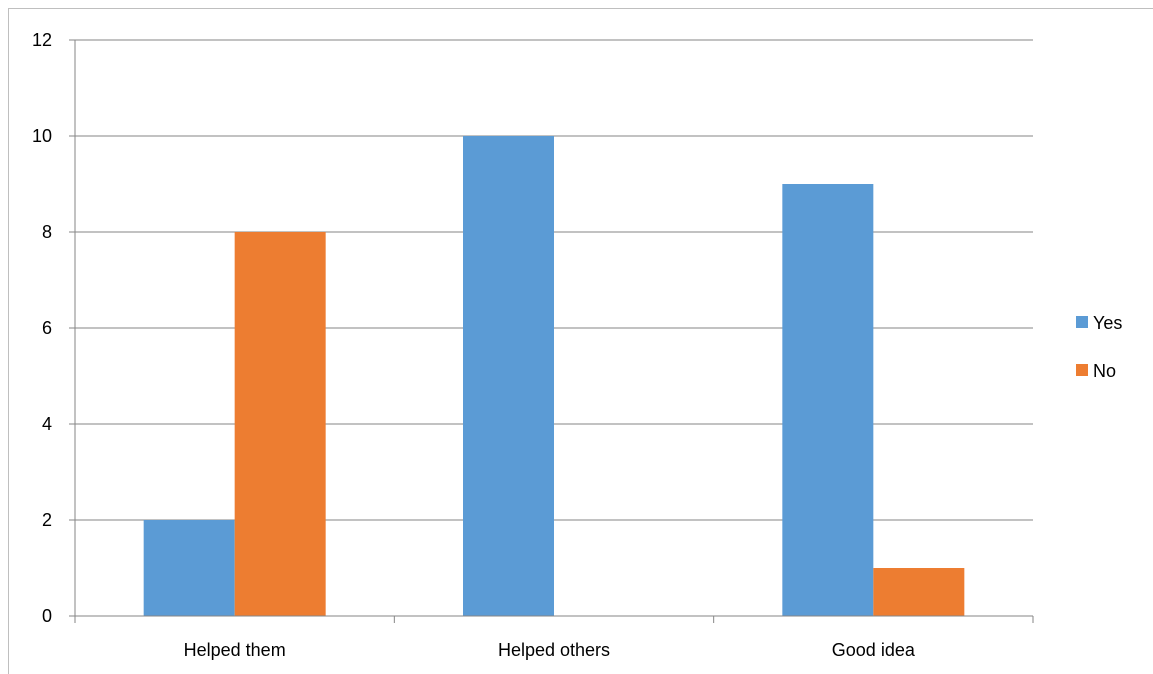  I want to click on y-tick-label: 0, so click(47, 616).